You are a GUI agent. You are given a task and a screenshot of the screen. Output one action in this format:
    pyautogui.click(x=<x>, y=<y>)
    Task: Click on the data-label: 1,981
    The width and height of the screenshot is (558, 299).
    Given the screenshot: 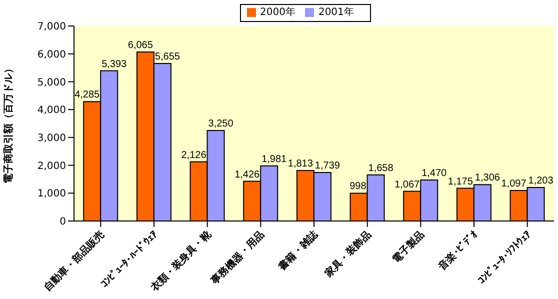 What is the action you would take?
    pyautogui.click(x=275, y=159)
    